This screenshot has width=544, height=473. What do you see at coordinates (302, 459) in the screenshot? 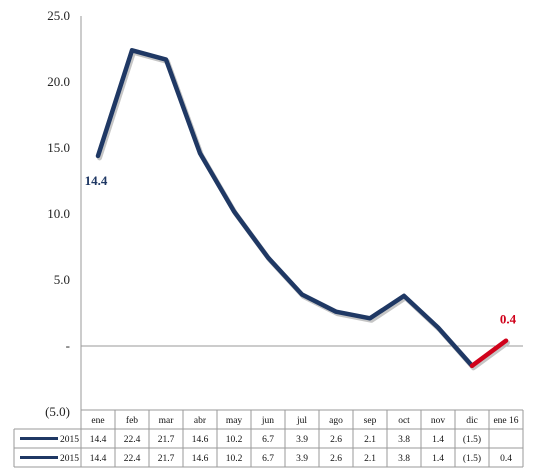
I see `data-cell-series-2: 3.9` at bounding box center [302, 459].